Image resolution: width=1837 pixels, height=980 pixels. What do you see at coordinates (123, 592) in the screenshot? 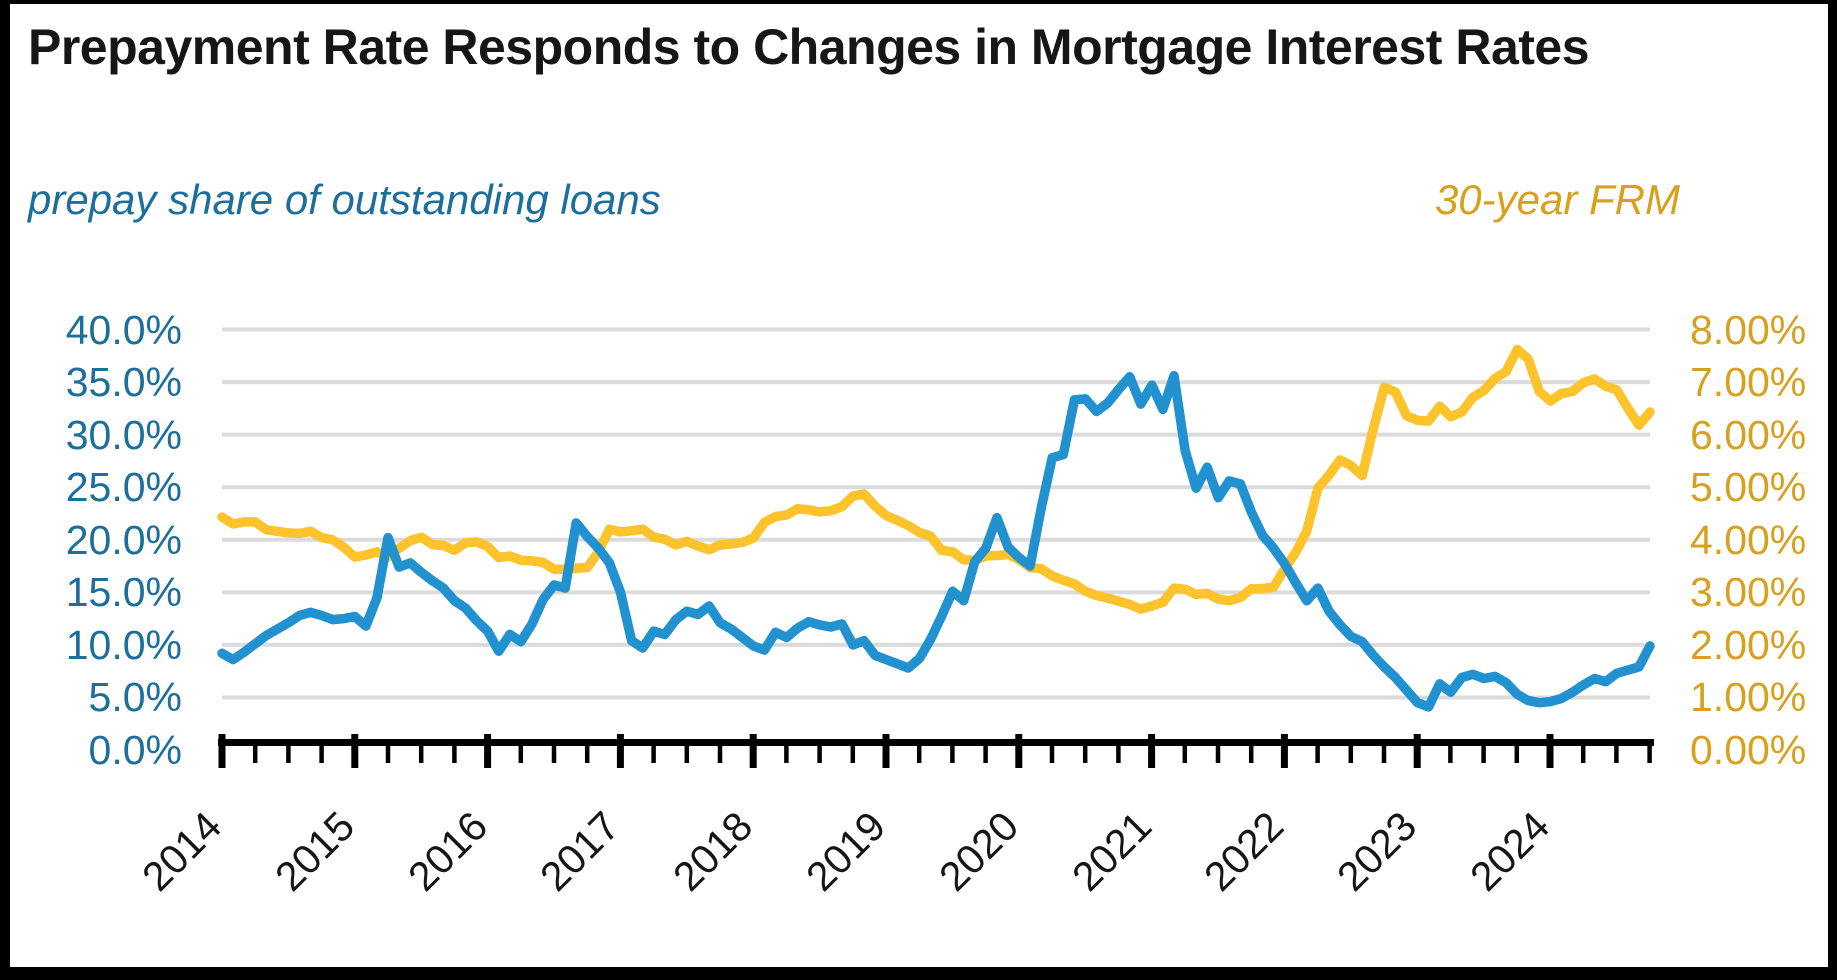
I see `left-y-tick-label: 15.0%` at bounding box center [123, 592].